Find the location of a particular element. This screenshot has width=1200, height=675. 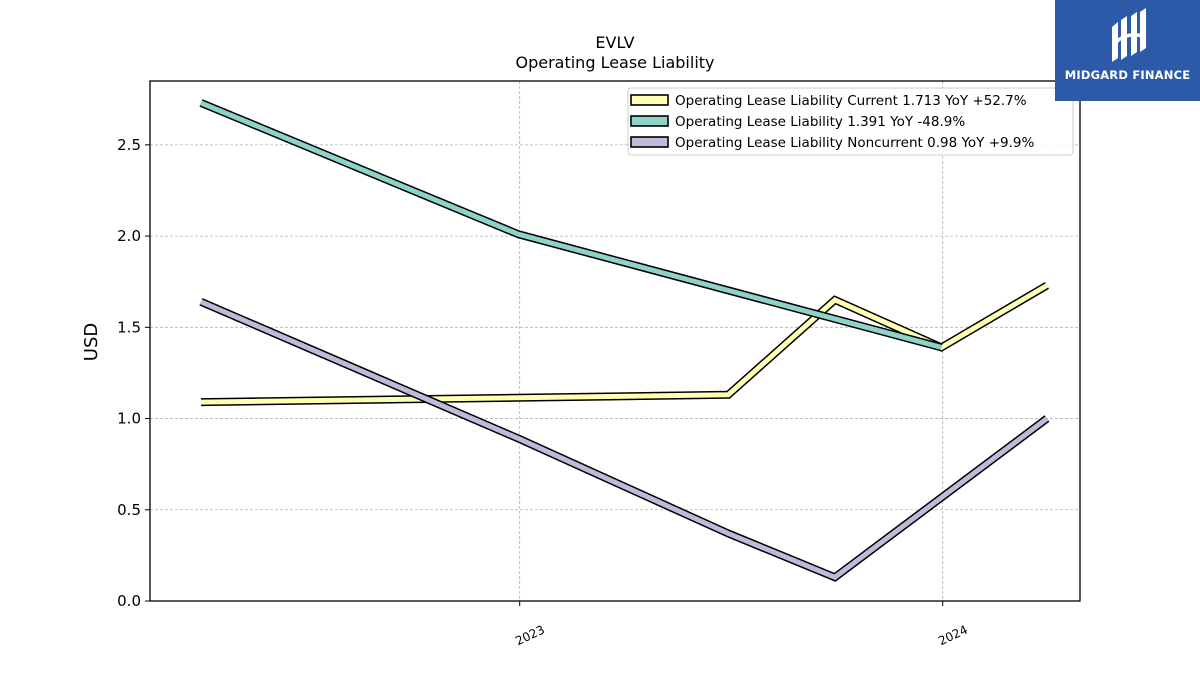

midgard-finance-logo: MIDGARD FINANCE is located at coordinates (1127, 50).